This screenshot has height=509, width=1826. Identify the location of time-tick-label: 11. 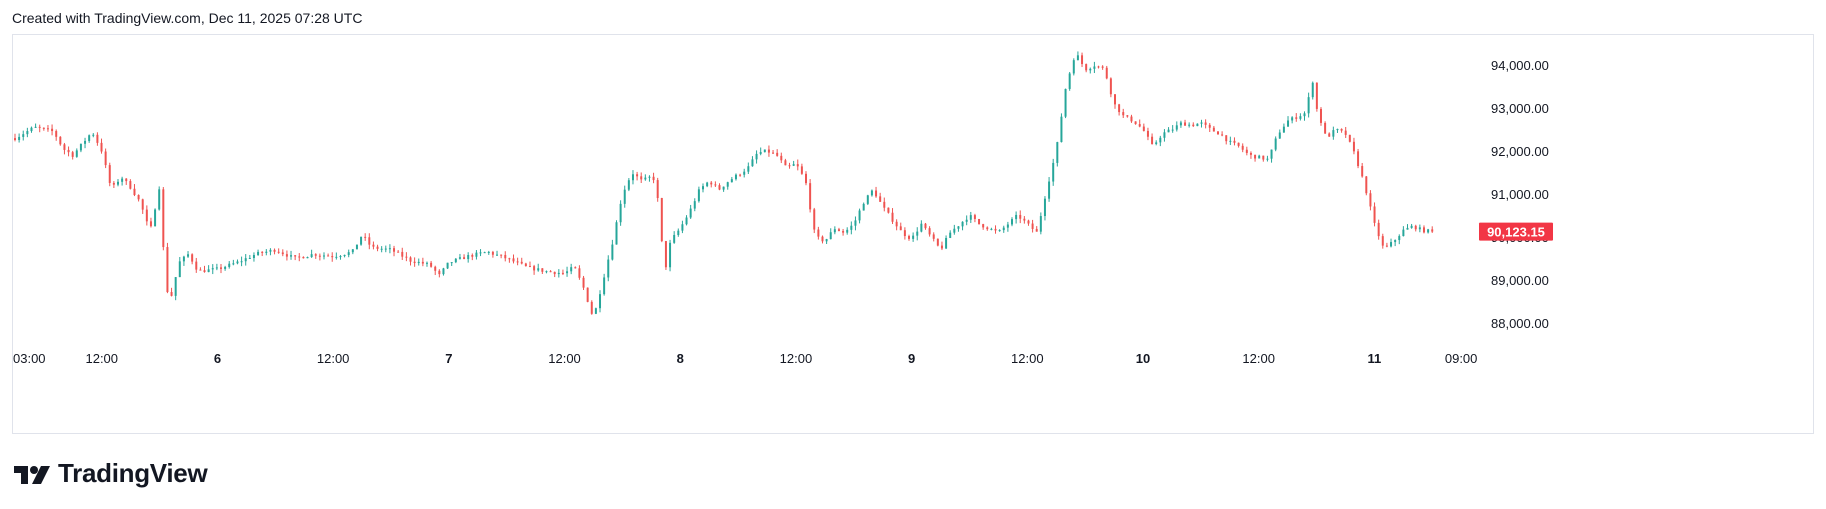
(1375, 358).